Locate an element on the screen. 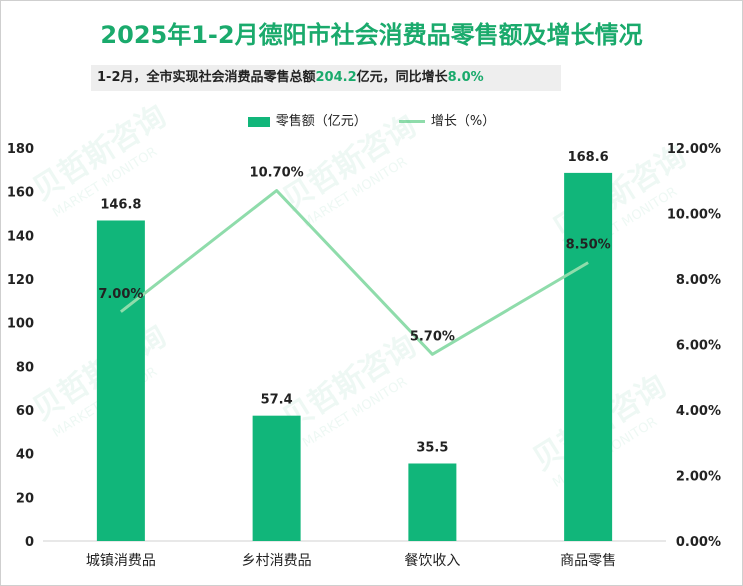  line-value-label: 10.70% is located at coordinates (277, 173).